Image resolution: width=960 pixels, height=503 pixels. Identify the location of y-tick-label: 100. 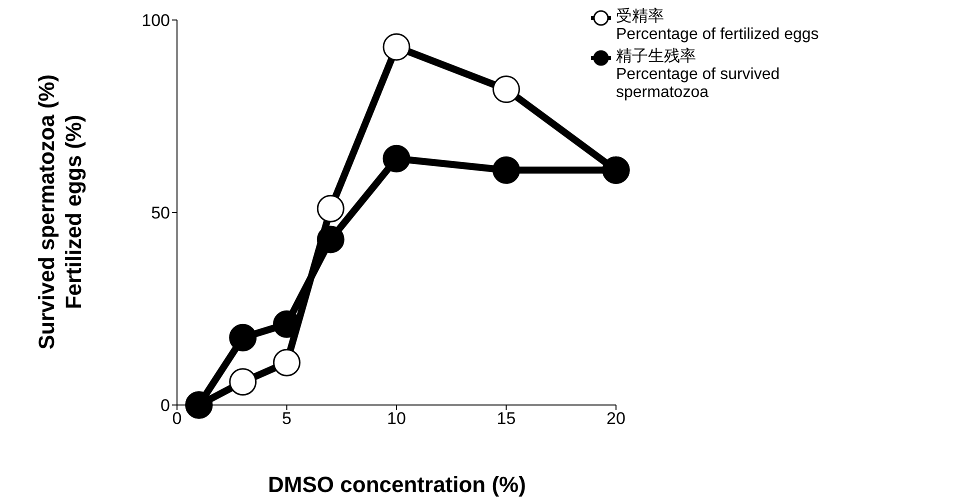
(156, 20).